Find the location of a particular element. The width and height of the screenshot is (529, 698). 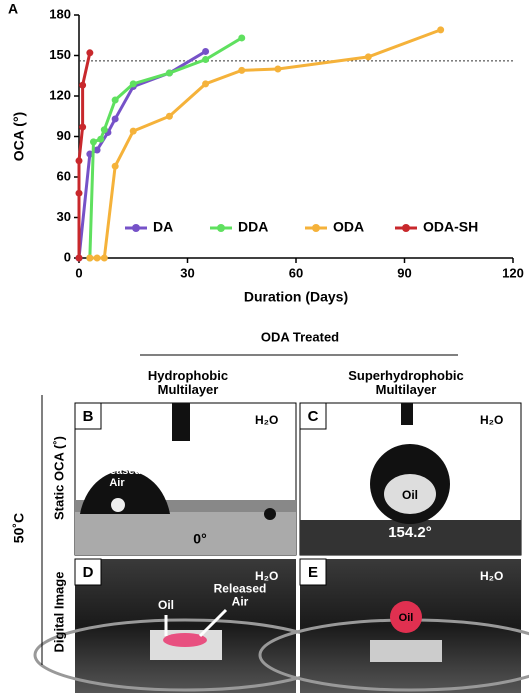

legend-label: DA is located at coordinates (163, 227).